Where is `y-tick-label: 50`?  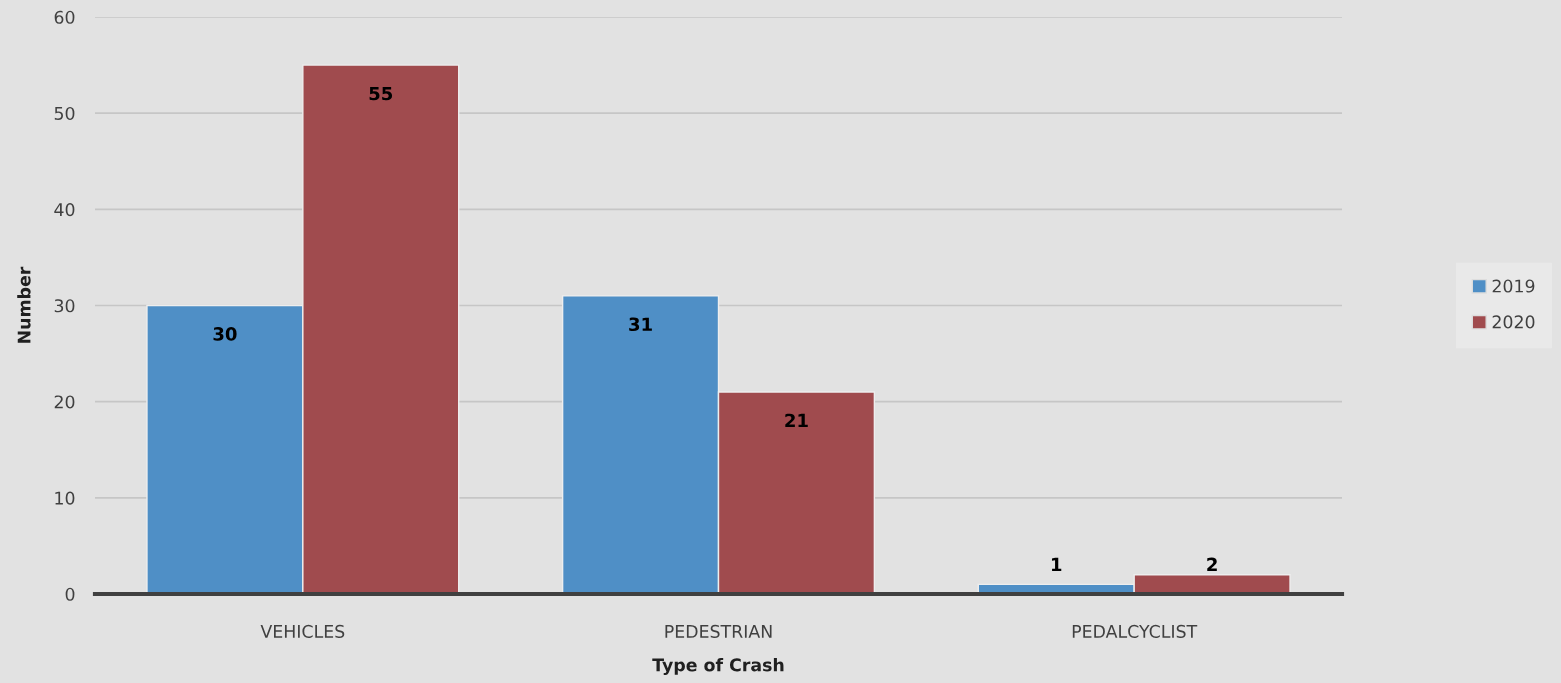
y-tick-label: 50 is located at coordinates (64, 113).